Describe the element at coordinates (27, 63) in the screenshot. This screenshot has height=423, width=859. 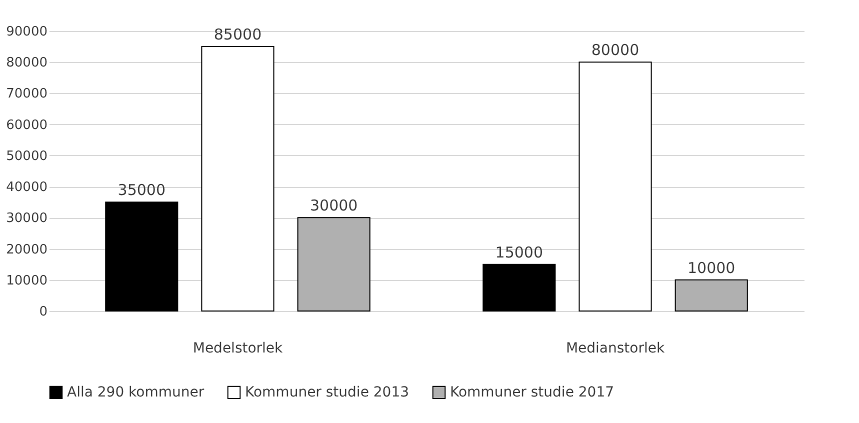
I see `y-tick-label: 80000` at that location.